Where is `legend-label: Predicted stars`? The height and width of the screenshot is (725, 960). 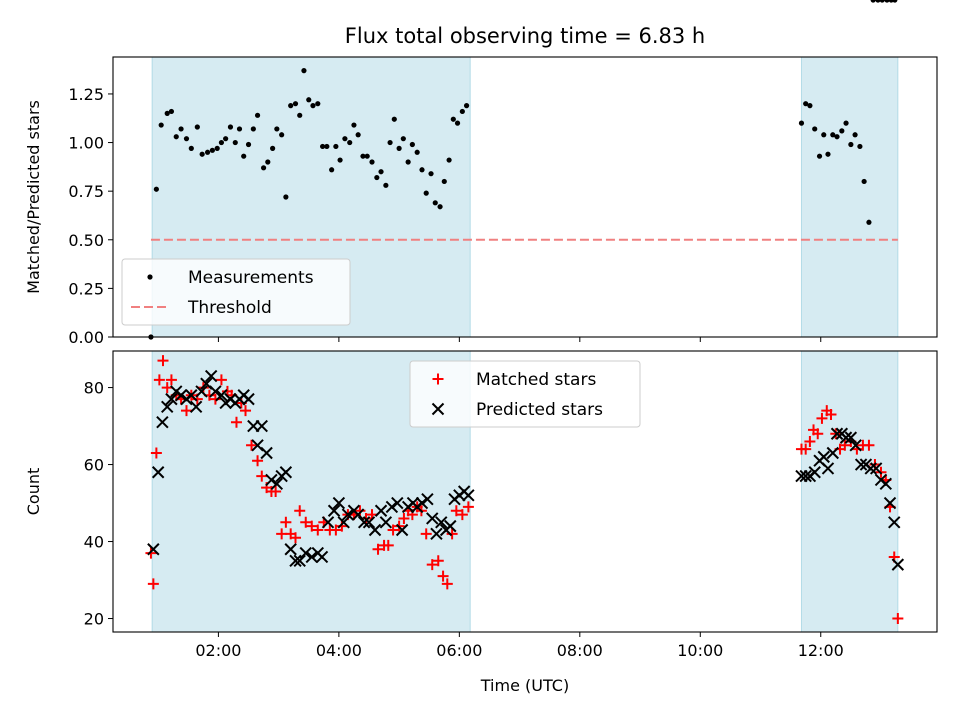
legend-label: Predicted stars is located at coordinates (539, 410).